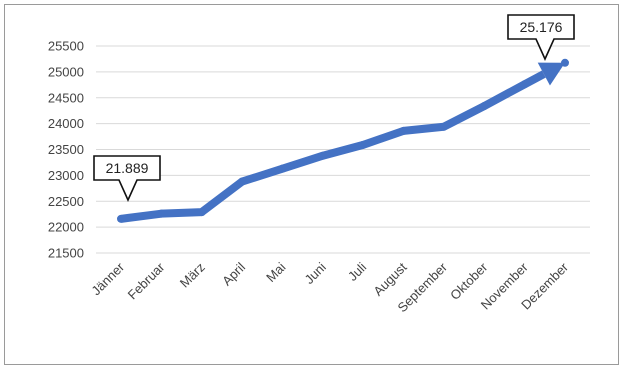  What do you see at coordinates (66, 175) in the screenshot?
I see `y-tick-label: 23000` at bounding box center [66, 175].